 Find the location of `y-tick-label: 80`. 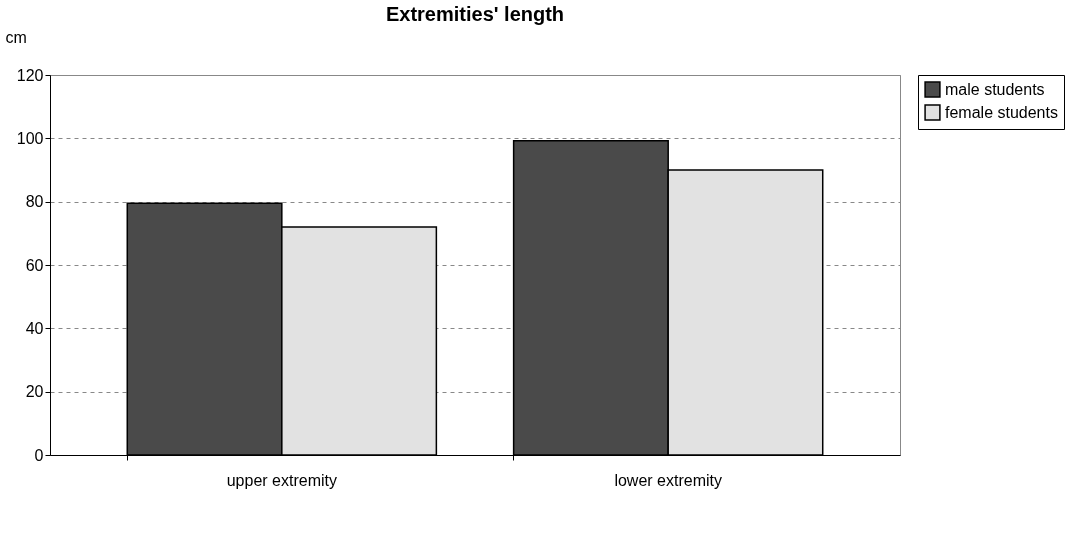

y-tick-label: 80 is located at coordinates (34, 202).